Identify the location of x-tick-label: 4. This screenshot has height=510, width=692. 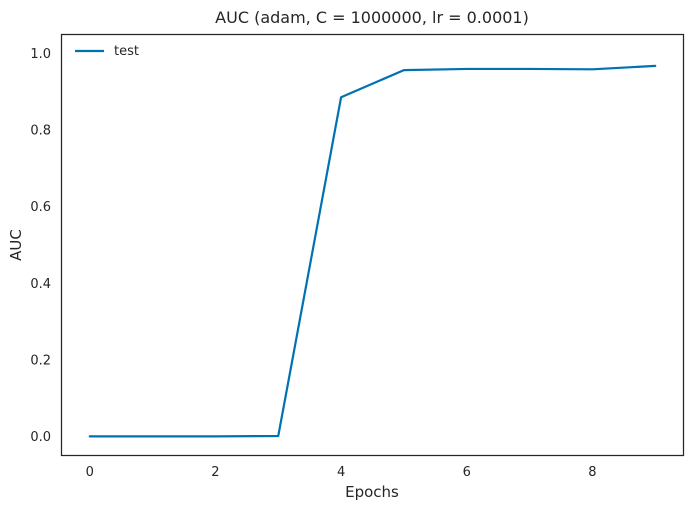
(341, 472).